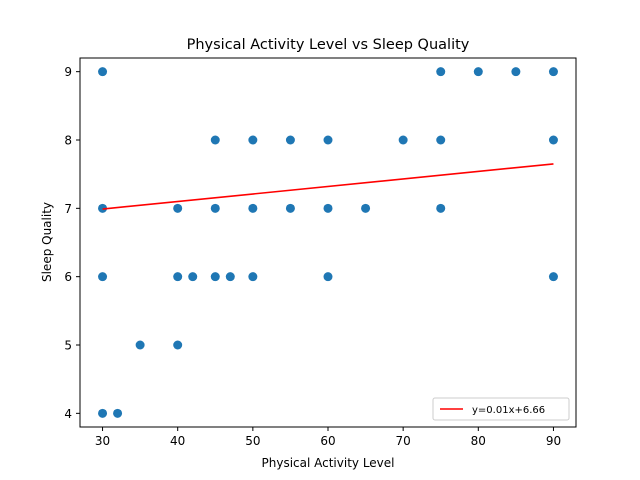 The image size is (640, 480). I want to click on x-tick-label: 50, so click(252, 441).